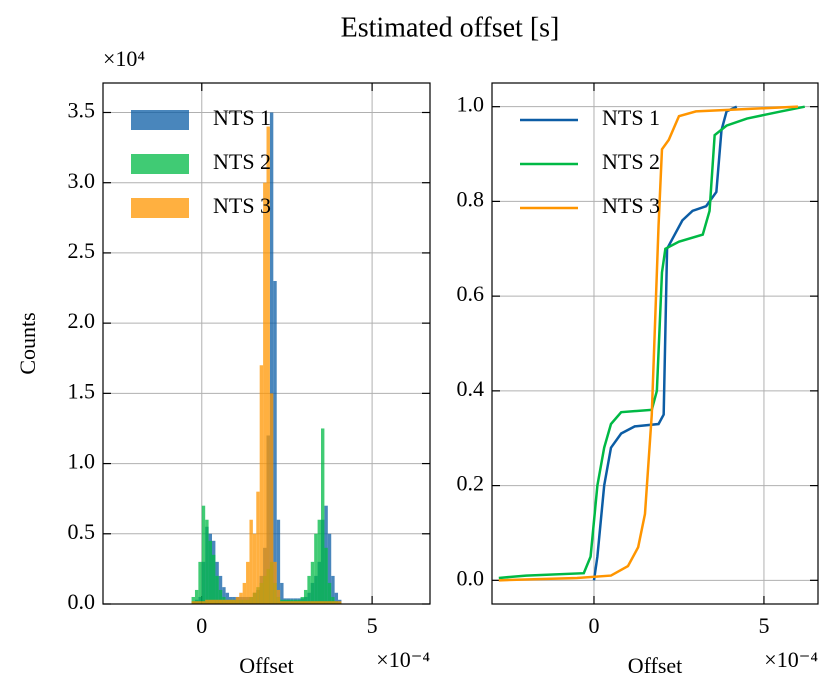 The image size is (832, 697). Describe the element at coordinates (27, 343) in the screenshot. I see `y-axis-label: Counts` at that location.